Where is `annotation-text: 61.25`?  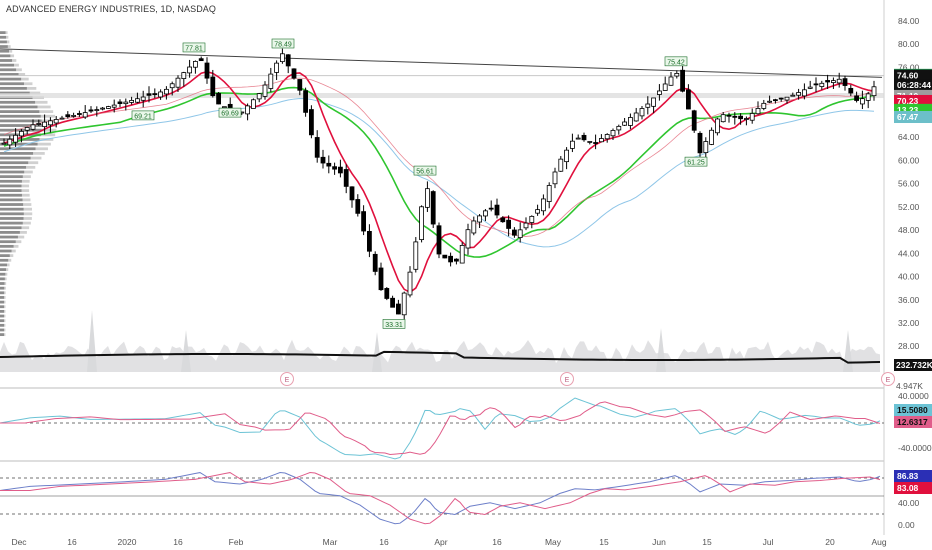
annotation-text: 61.25 is located at coordinates (696, 163).